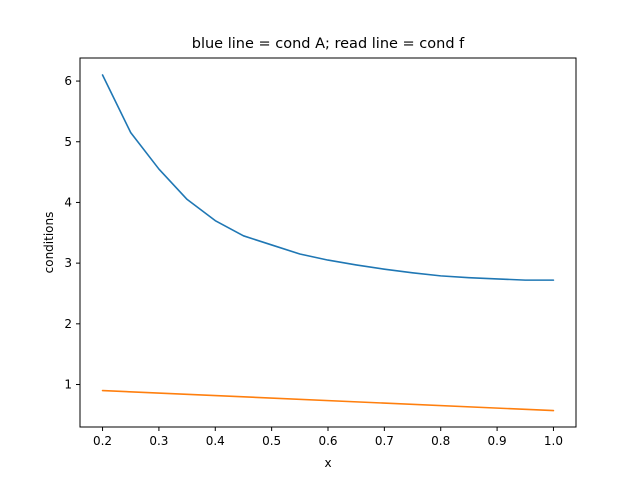 This screenshot has height=480, width=640. What do you see at coordinates (49, 243) in the screenshot?
I see `y-axis-label: conditions` at bounding box center [49, 243].